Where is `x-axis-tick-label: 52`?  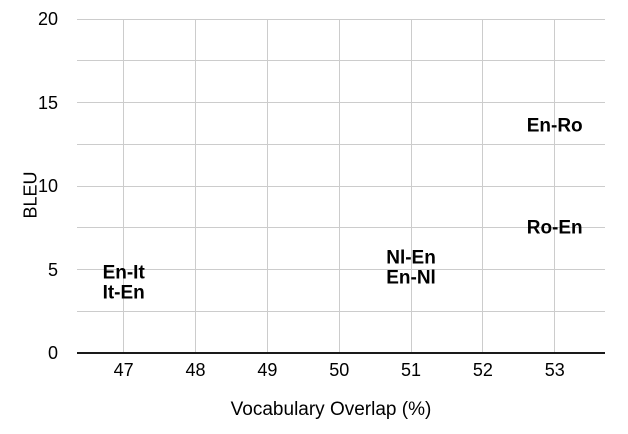 x-axis-tick-label: 52 is located at coordinates (482, 370).